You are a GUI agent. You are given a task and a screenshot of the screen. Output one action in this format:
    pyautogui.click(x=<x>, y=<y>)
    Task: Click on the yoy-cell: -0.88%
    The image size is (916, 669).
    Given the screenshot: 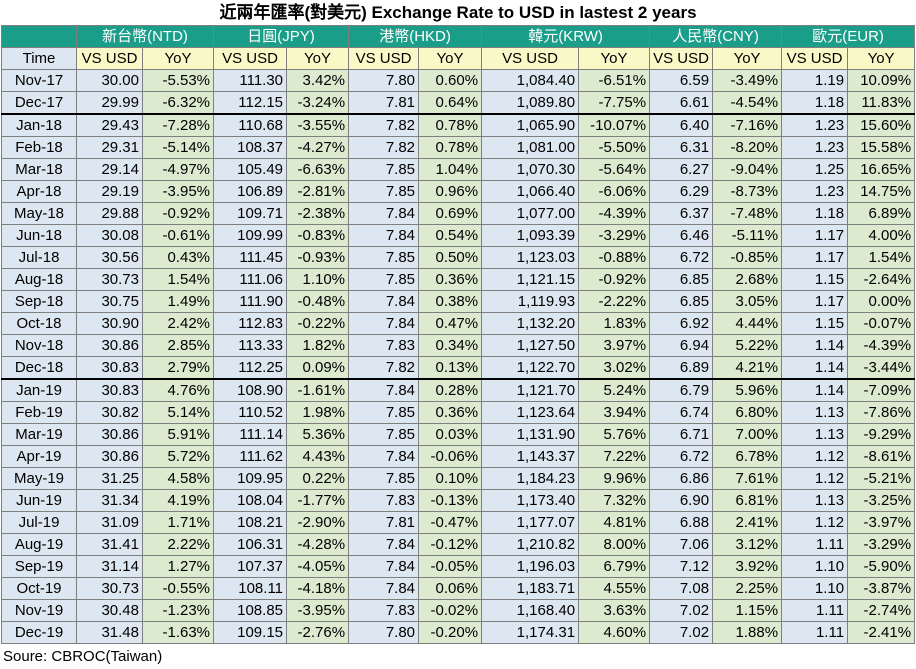 What is the action you would take?
    pyautogui.click(x=614, y=257)
    